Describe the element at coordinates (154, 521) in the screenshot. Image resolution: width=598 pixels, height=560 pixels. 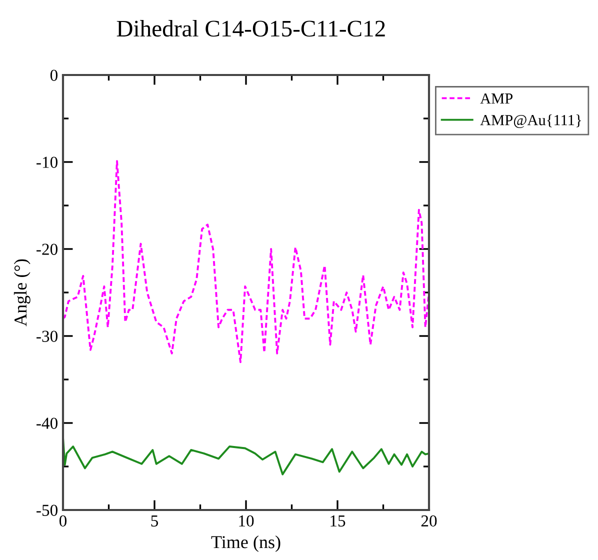
I see `x-tick-label: 5` at that location.